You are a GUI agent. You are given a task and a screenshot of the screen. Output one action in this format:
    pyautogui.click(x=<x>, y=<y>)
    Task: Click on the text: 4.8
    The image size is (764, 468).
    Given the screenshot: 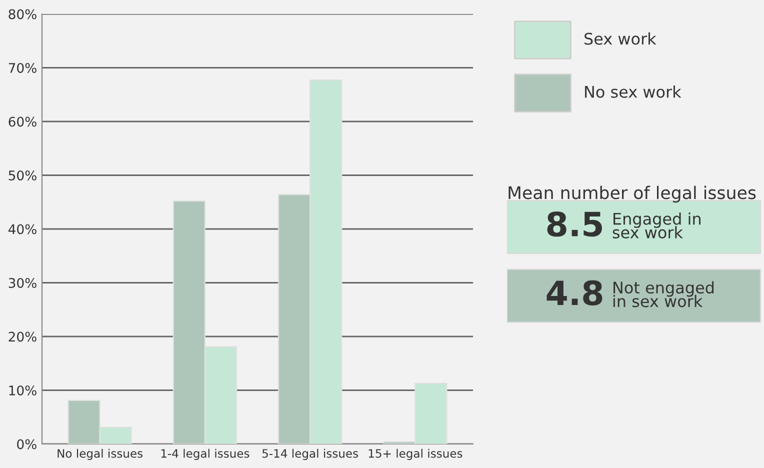 What is the action you would take?
    pyautogui.click(x=574, y=293)
    